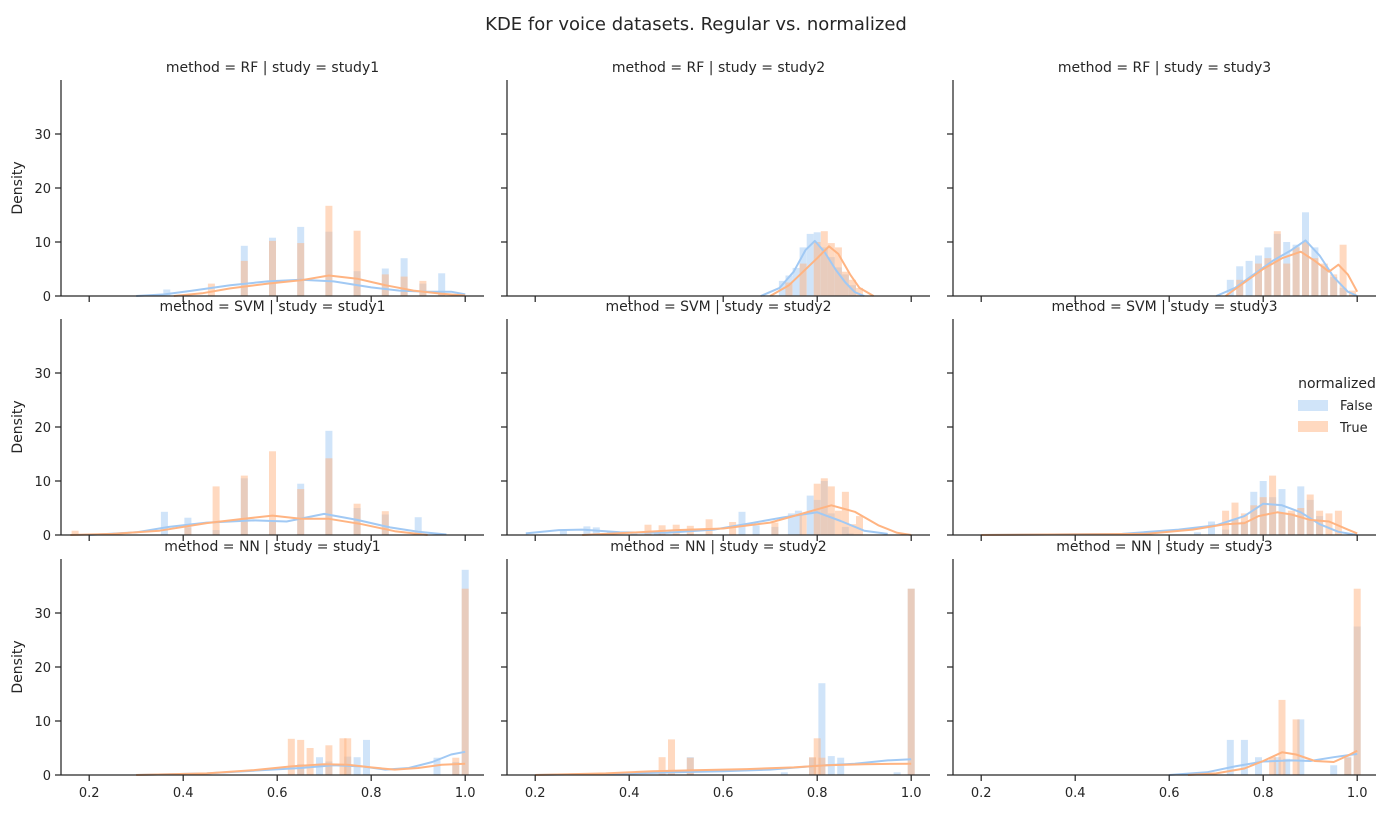 The width and height of the screenshot is (1392, 815). I want to click on legend-swatch-true, so click(1313, 426).